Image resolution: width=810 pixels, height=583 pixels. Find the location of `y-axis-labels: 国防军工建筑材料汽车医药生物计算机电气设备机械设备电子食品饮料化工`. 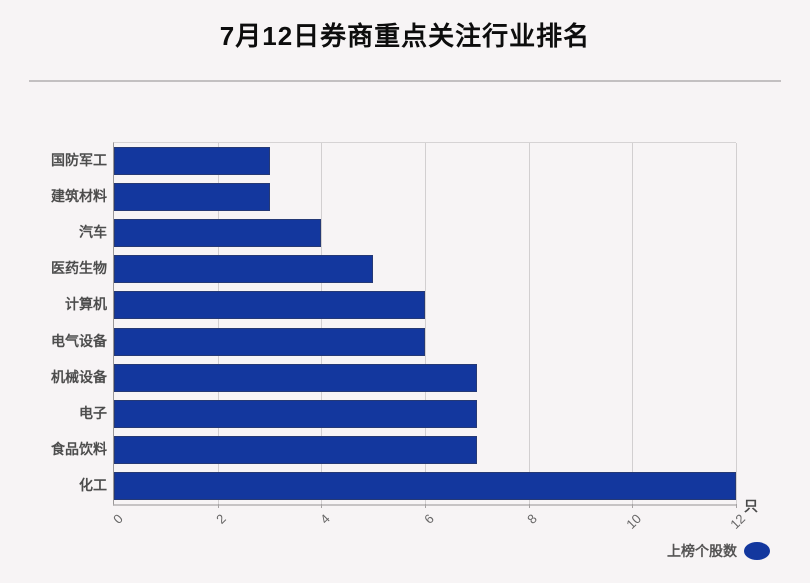

y-axis-labels: 国防军工建筑材料汽车医药生物计算机电气设备机械设备电子食品饮料化工 is located at coordinates (53, 322).